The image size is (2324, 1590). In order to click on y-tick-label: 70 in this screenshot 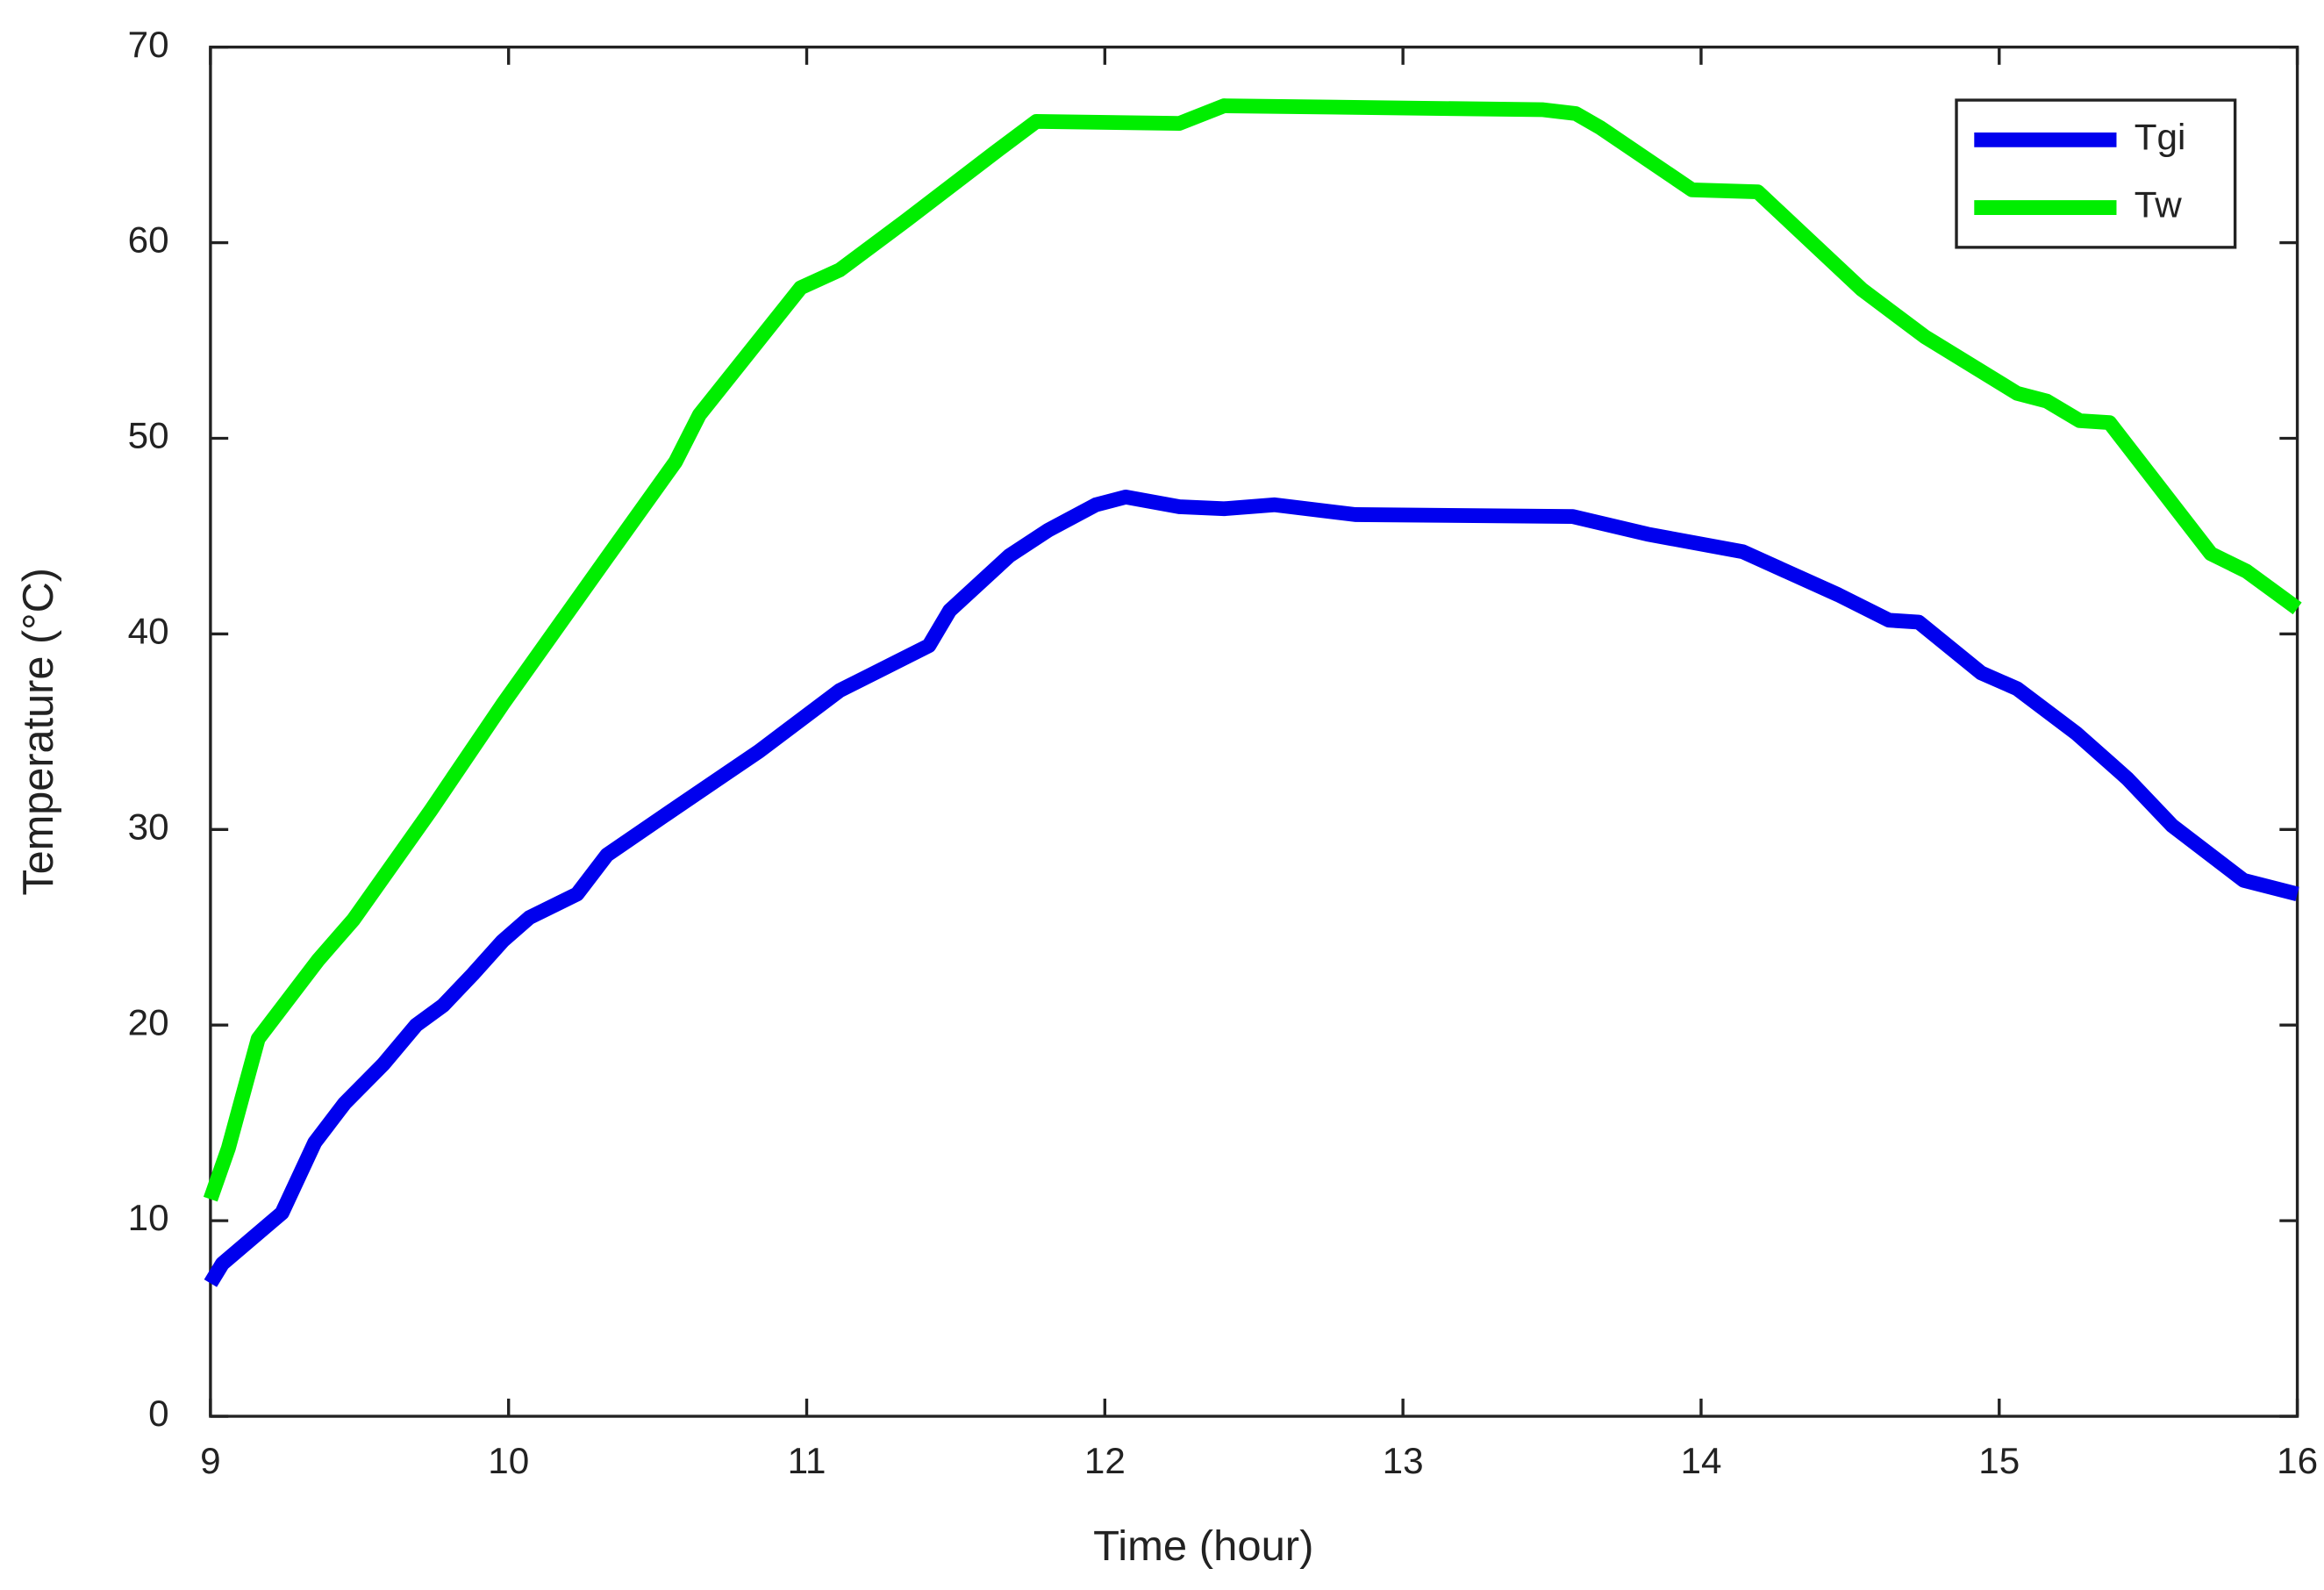, I will do `click(148, 44)`.